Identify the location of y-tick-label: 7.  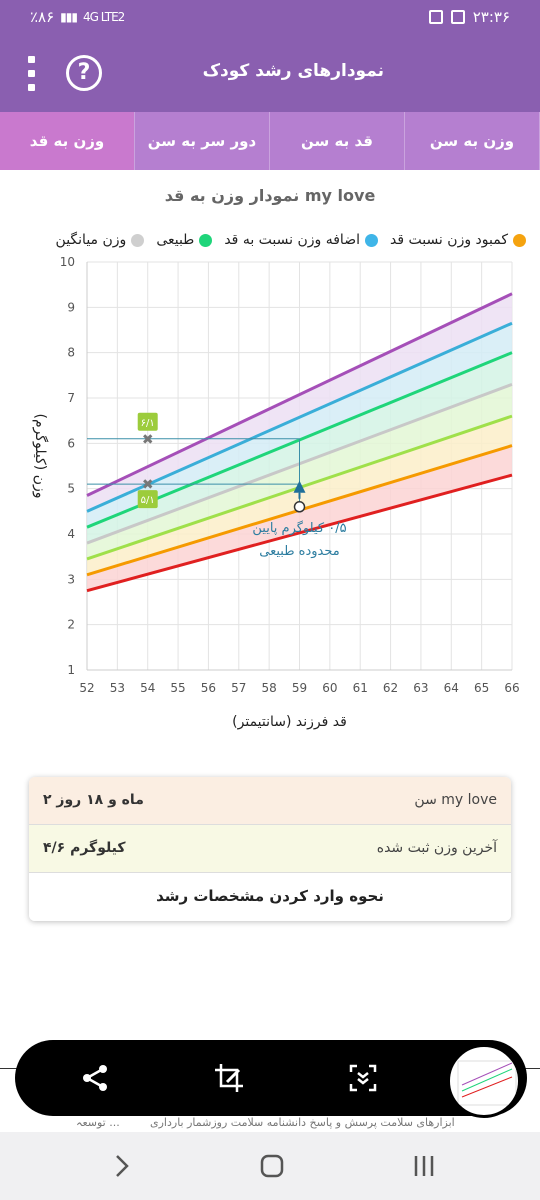
(71, 398).